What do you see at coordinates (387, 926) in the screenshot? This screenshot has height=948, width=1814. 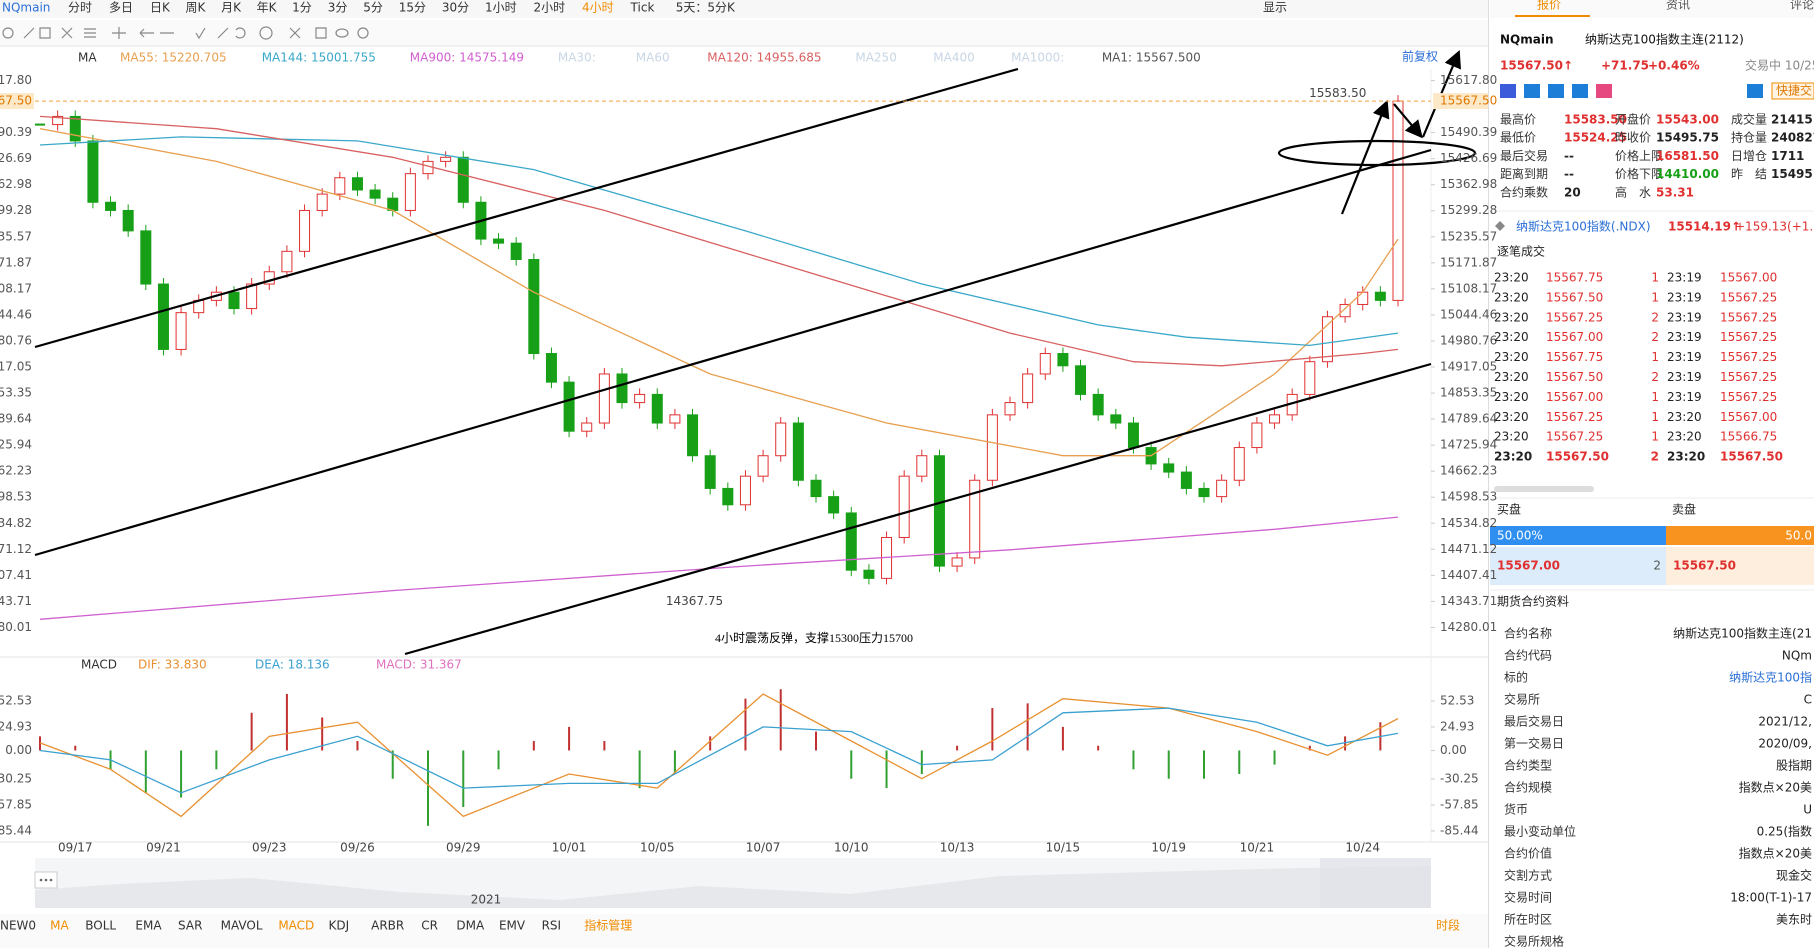 I see `indicator-tab: ARBR` at bounding box center [387, 926].